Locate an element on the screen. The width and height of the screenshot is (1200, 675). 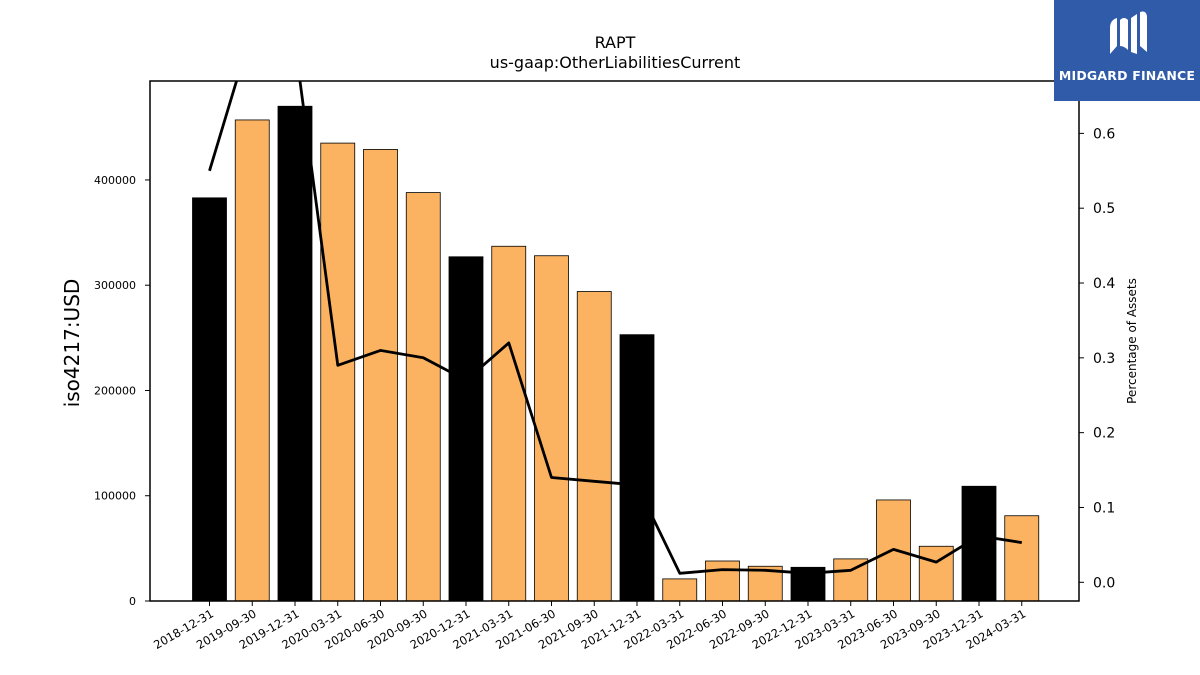
y-axis-right: 0.0 0.1 0.2 0.3 0.4 0.5 0.6 is located at coordinates (1097, 358).